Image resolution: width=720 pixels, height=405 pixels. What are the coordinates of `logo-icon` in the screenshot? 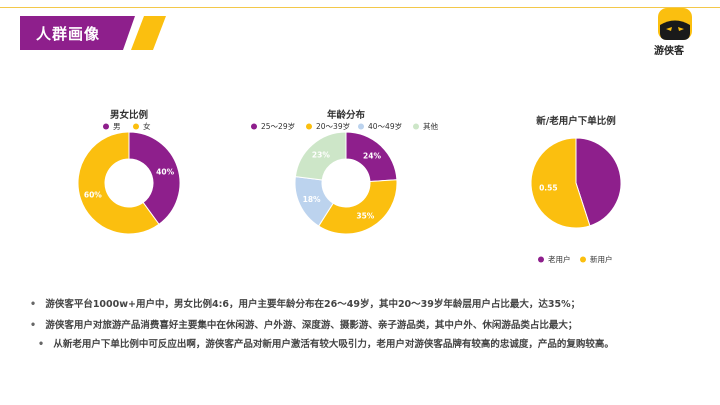 It's located at (675, 24).